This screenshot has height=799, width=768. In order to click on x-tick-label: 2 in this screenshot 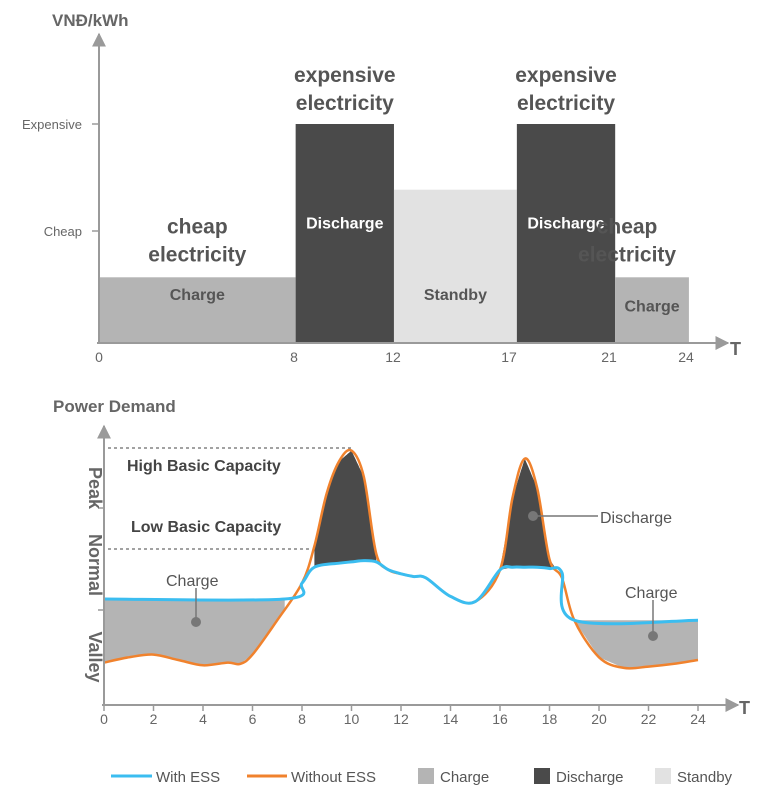, I will do `click(154, 719)`.